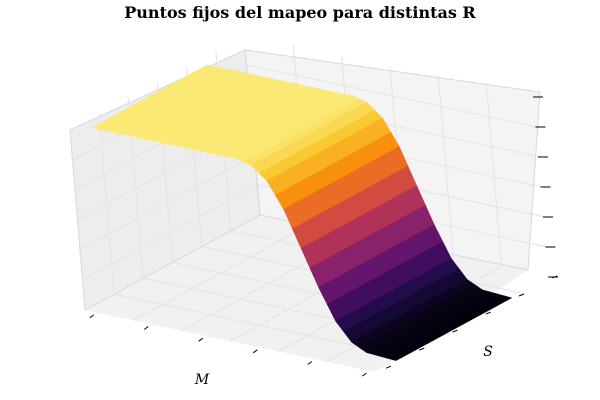 The image size is (600, 400). Describe the element at coordinates (488, 352) in the screenshot. I see `y-axis-label: S` at that location.